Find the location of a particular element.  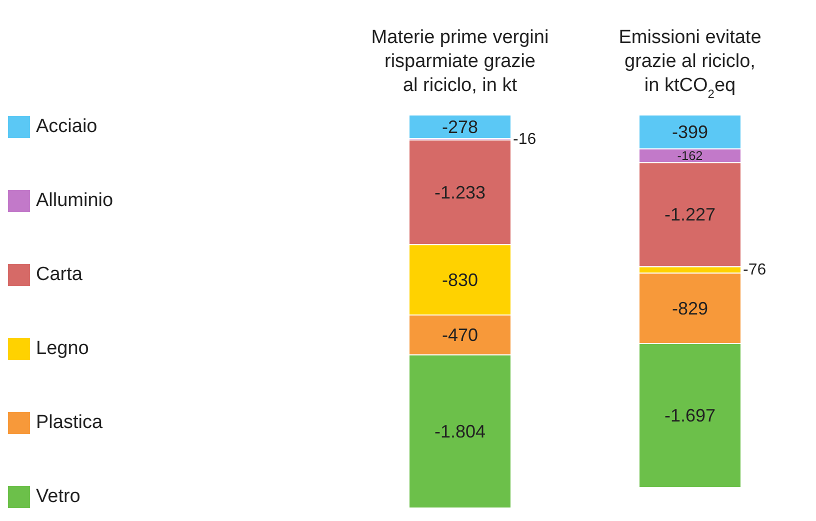

data-label: -830 is located at coordinates (460, 280).